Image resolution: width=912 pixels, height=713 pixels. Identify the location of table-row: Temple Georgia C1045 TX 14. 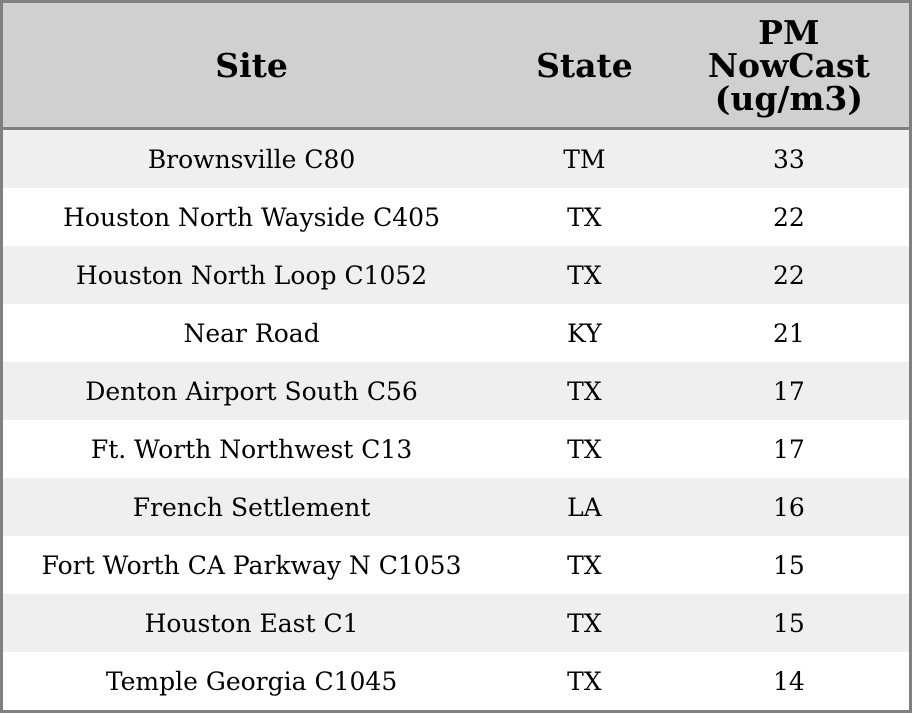
(456, 682).